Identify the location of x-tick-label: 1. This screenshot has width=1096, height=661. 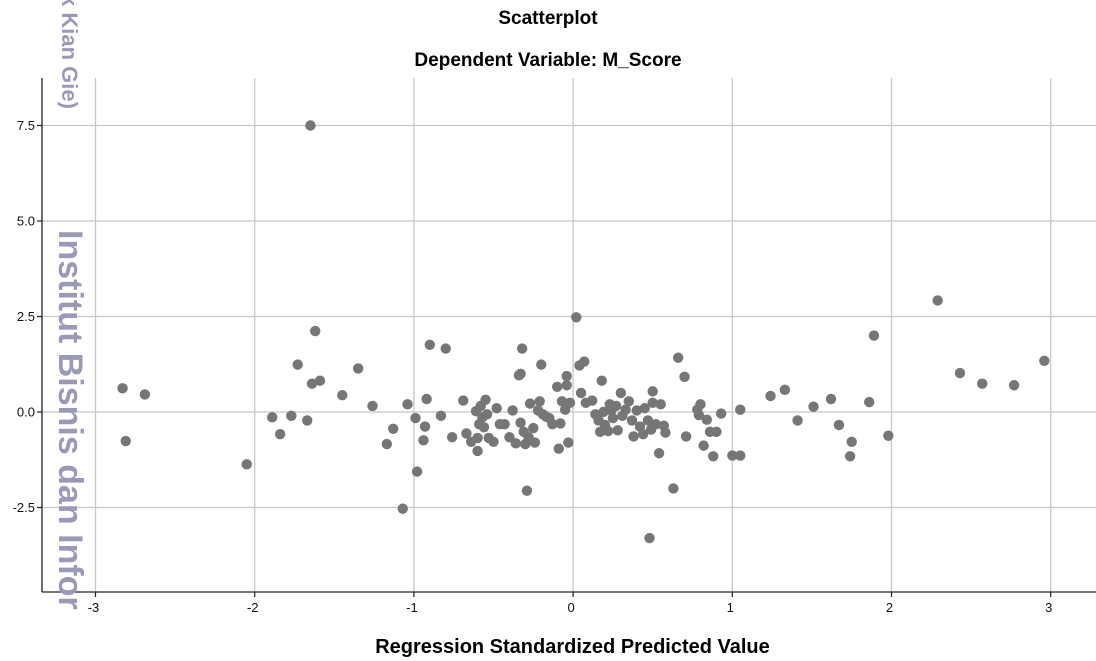
(730, 607).